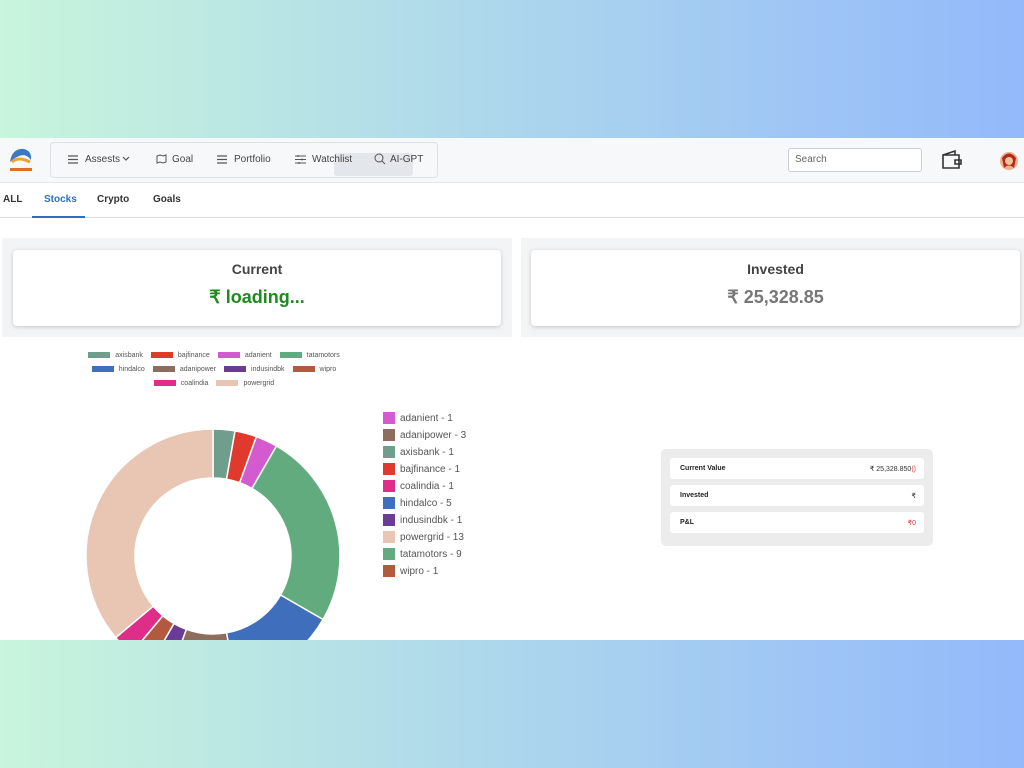  What do you see at coordinates (855, 160) in the screenshot?
I see `search-input: Search` at bounding box center [855, 160].